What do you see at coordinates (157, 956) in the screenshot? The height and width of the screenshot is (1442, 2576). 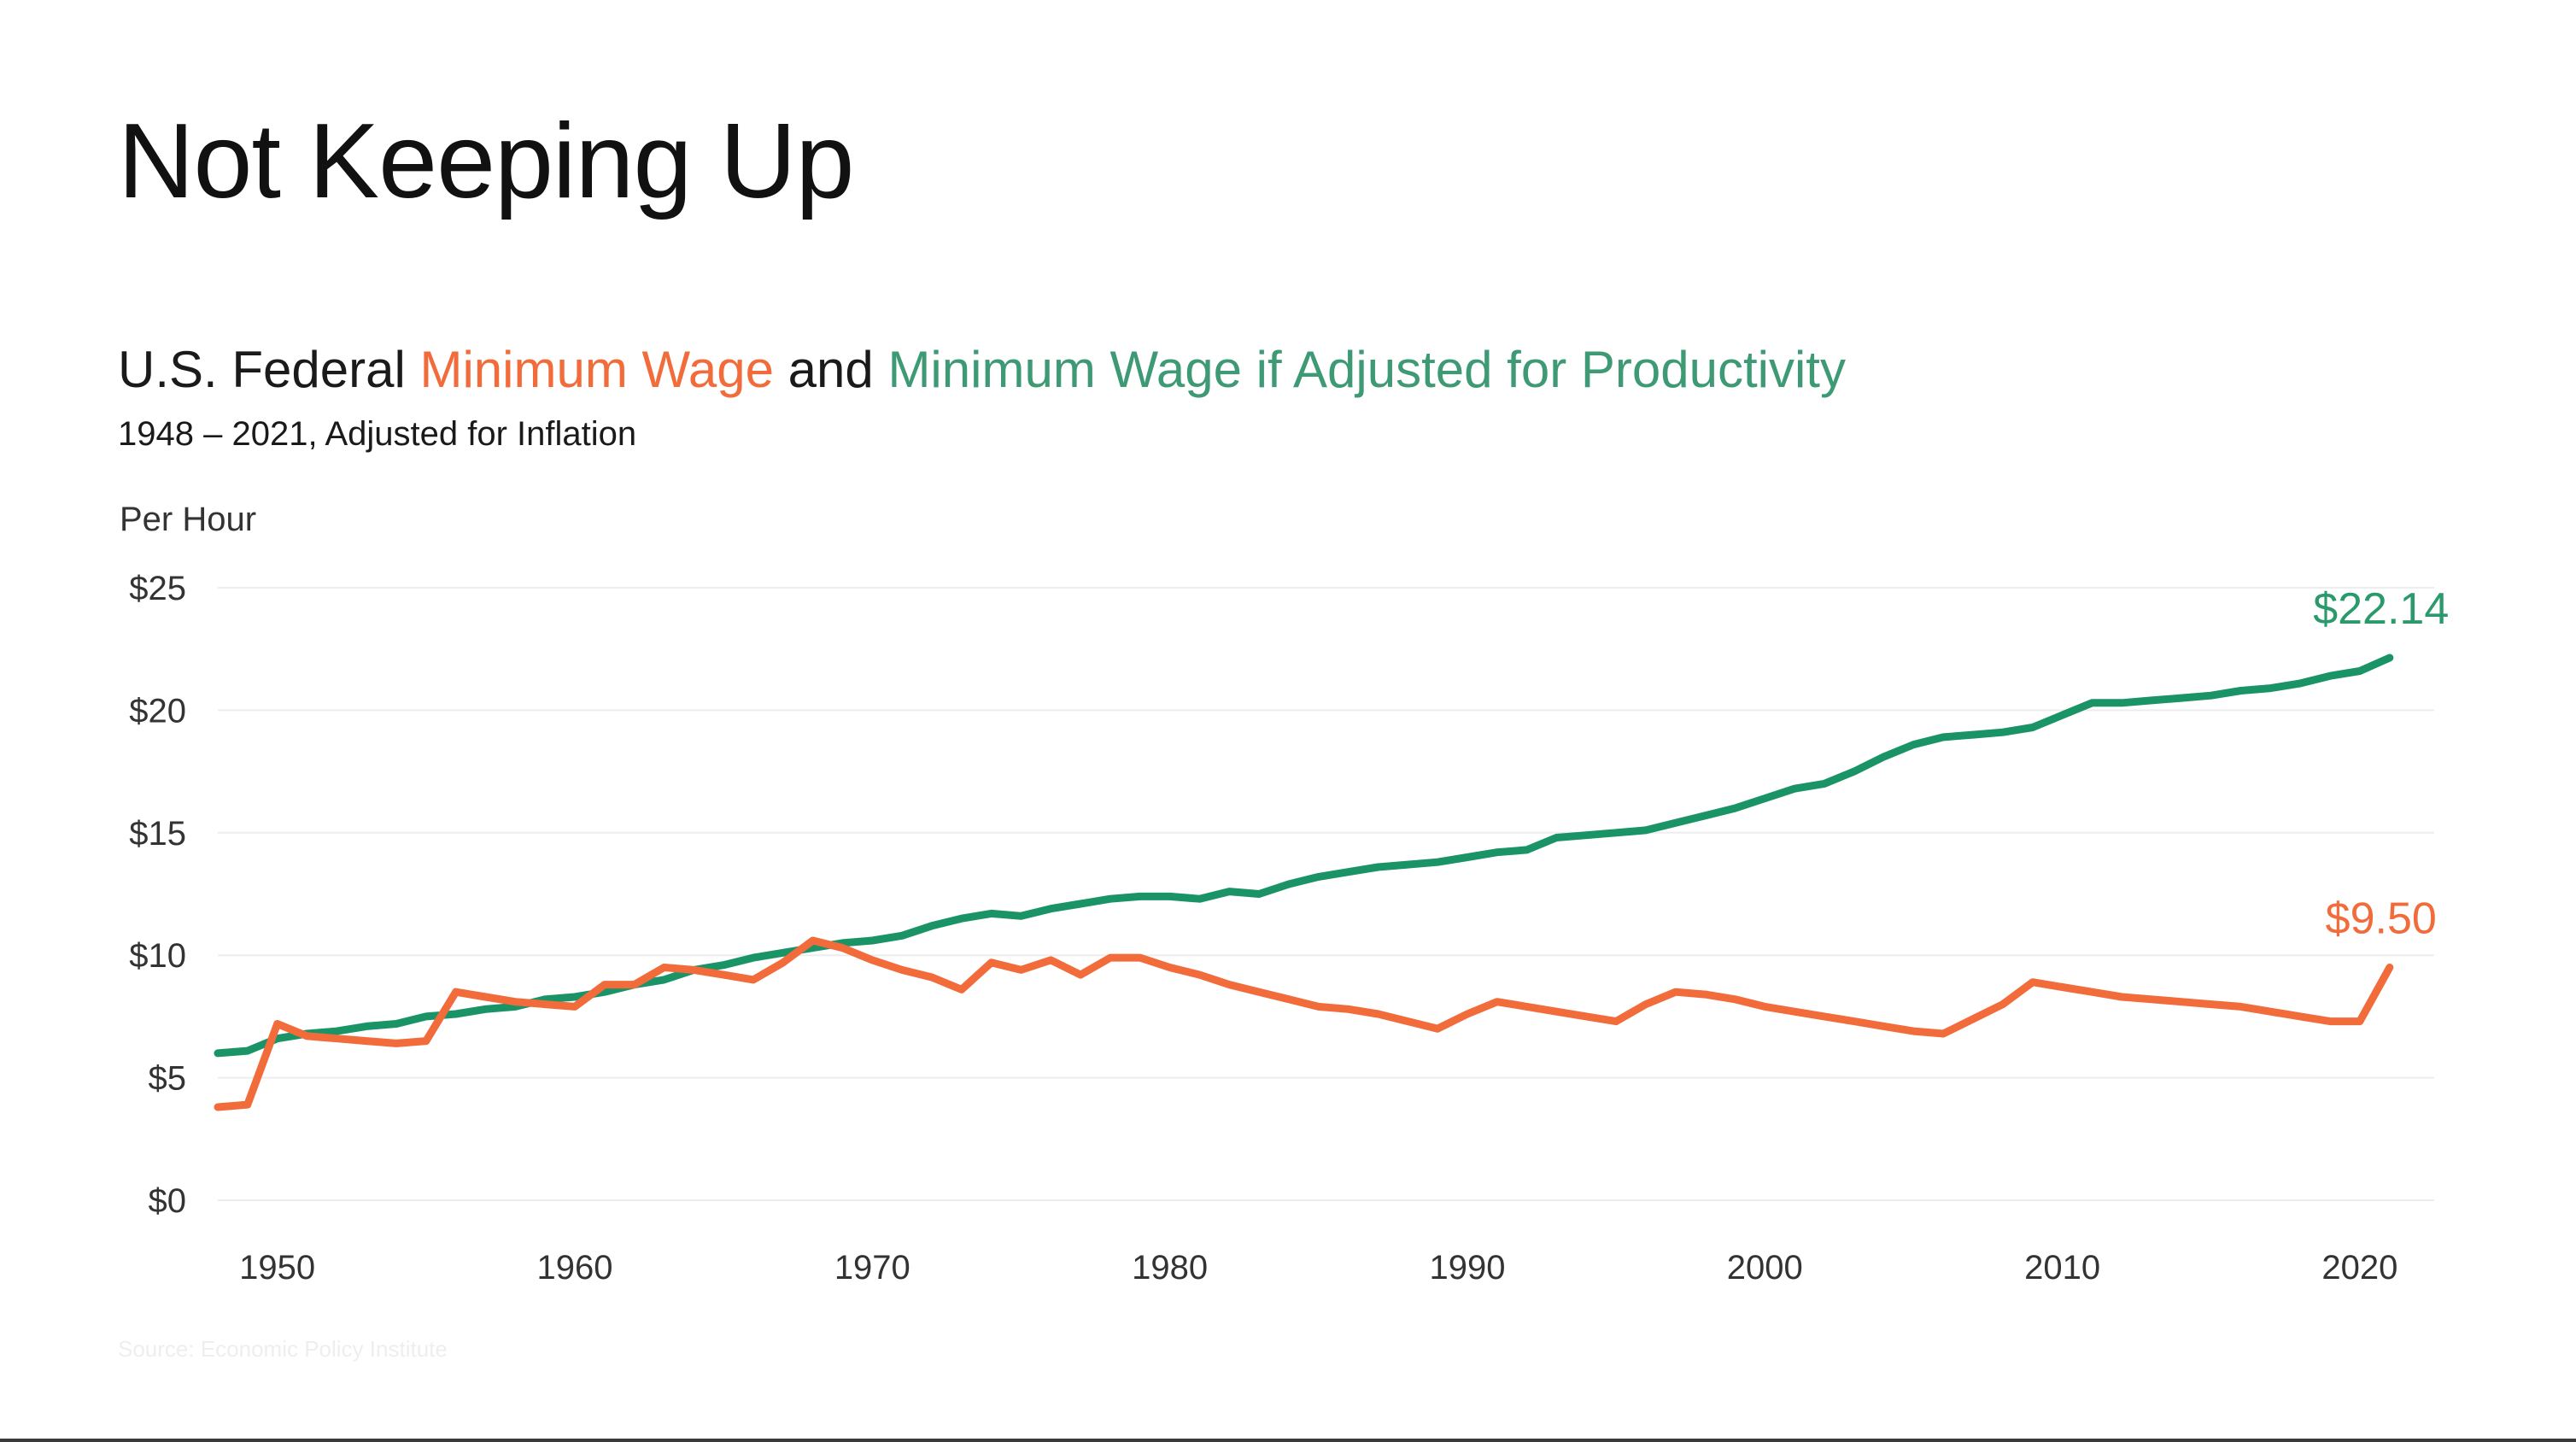 I see `y-tick-label-10: $10` at bounding box center [157, 956].